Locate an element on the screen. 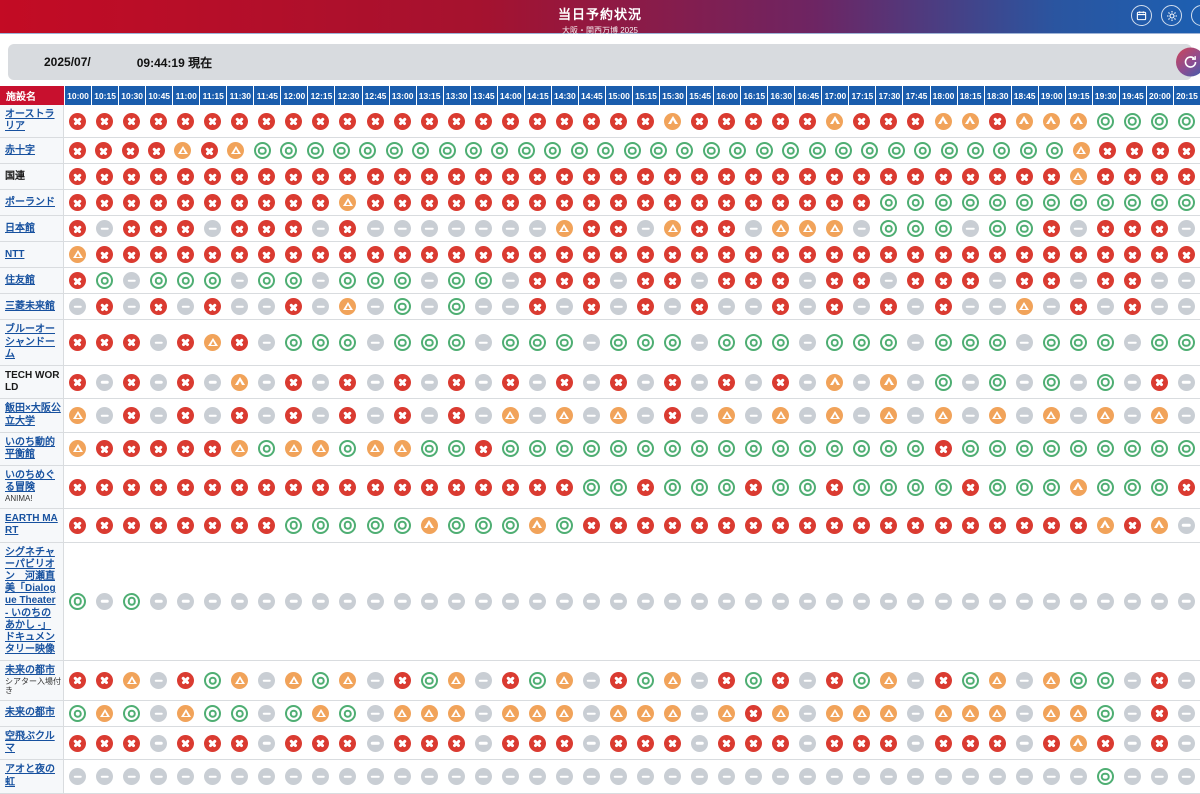 Image resolution: width=1200 pixels, height=794 pixels. circle-icon-partial is located at coordinates (1195, 15).